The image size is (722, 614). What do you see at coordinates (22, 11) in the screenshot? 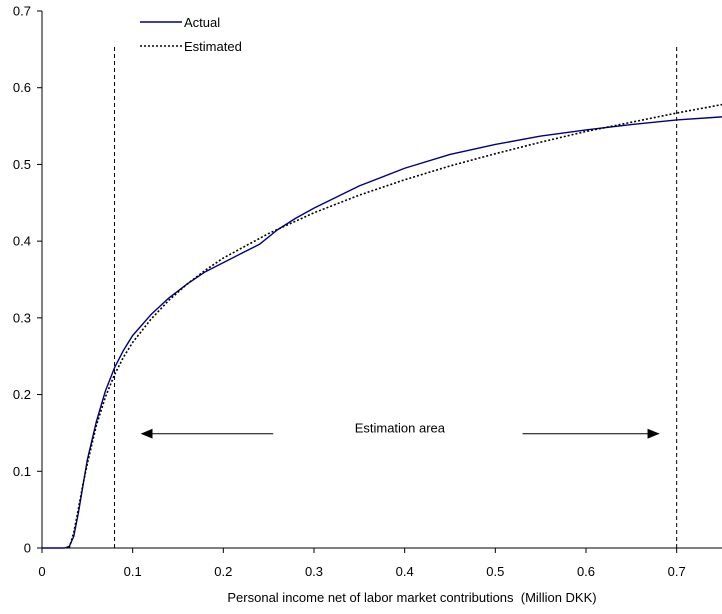
I see `y-tick-label: 0.7` at bounding box center [22, 11].